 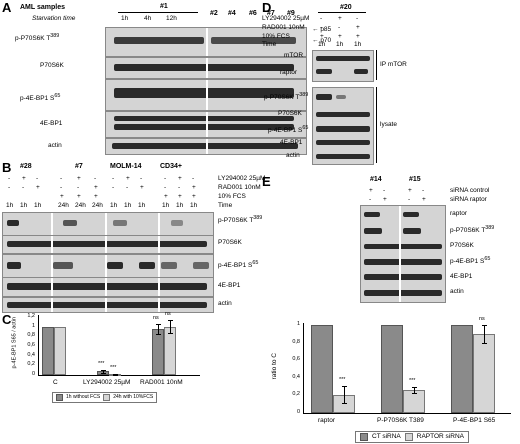 I want to click on y-tick-label: 0,8, so click(x=296, y=341).